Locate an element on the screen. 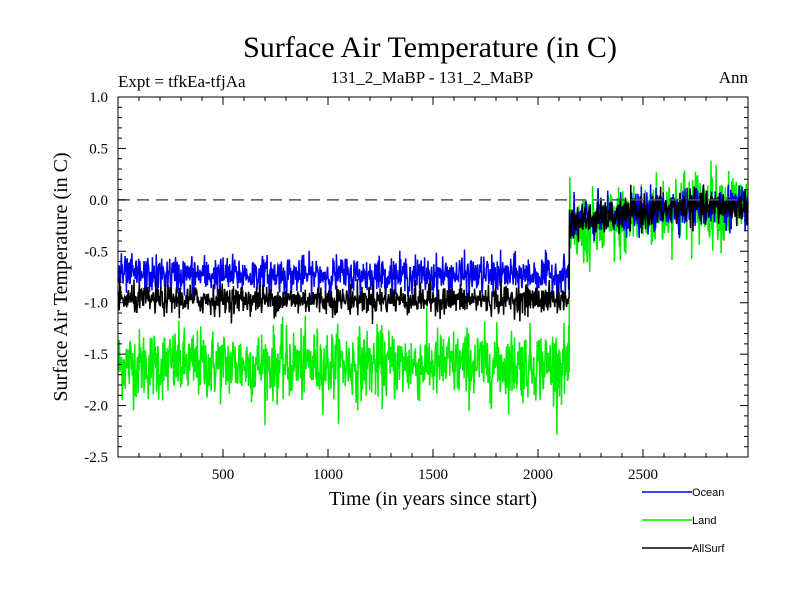 The image size is (800, 600). y-tick-label: -1.5 is located at coordinates (96, 355).